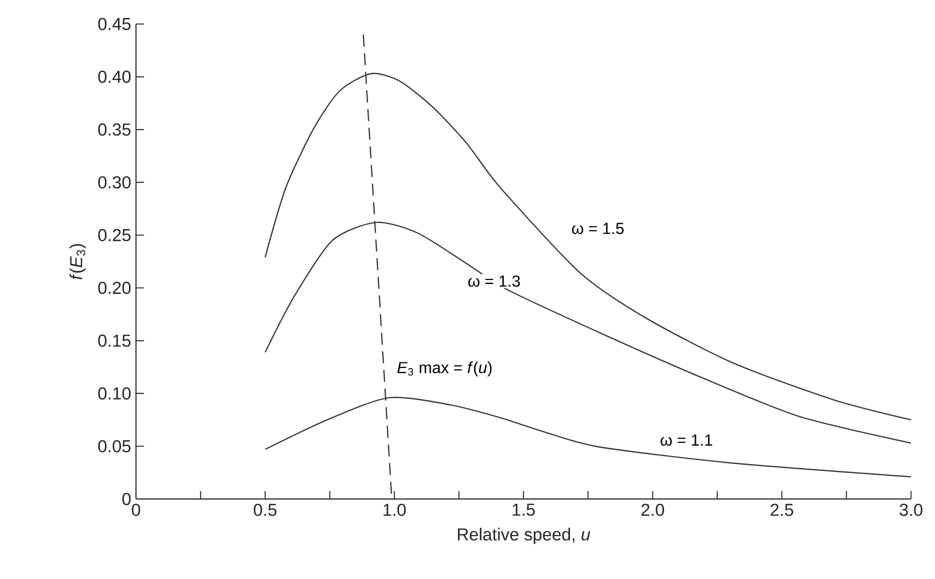  I want to click on y-tick-label: 0, so click(126, 499).